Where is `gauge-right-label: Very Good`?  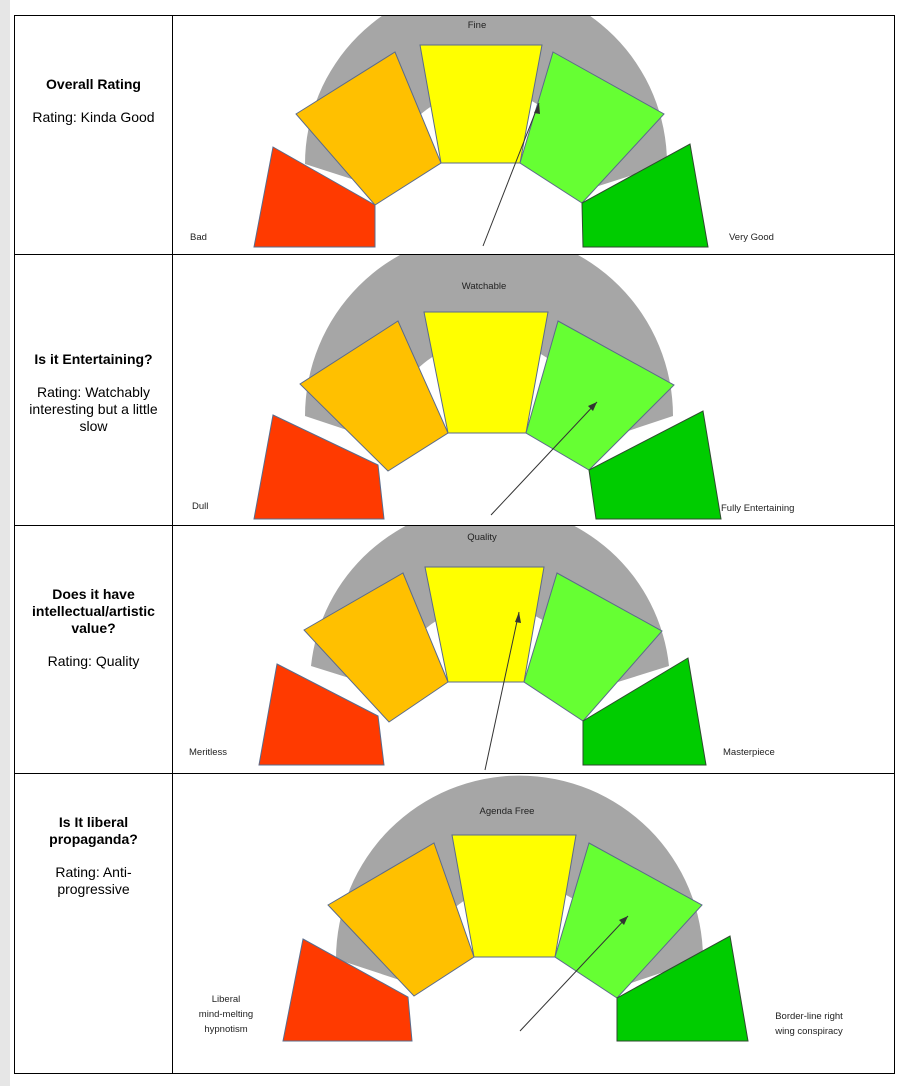
gauge-right-label: Very Good is located at coordinates (751, 237).